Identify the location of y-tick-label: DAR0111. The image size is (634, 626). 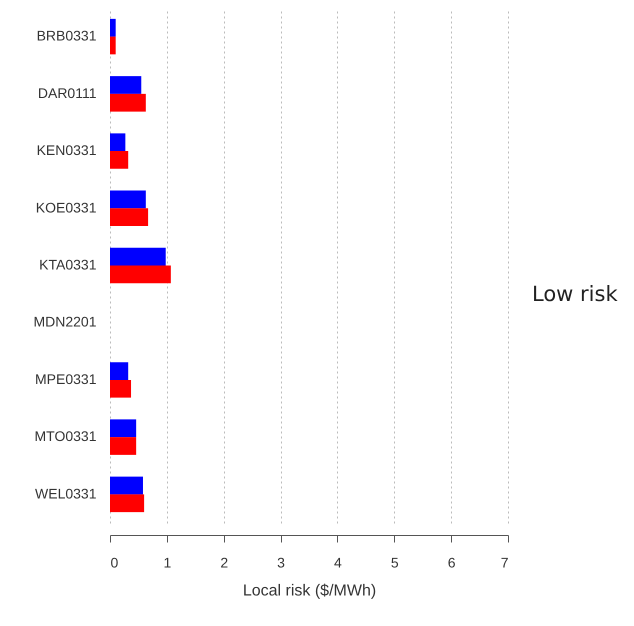
(67, 92).